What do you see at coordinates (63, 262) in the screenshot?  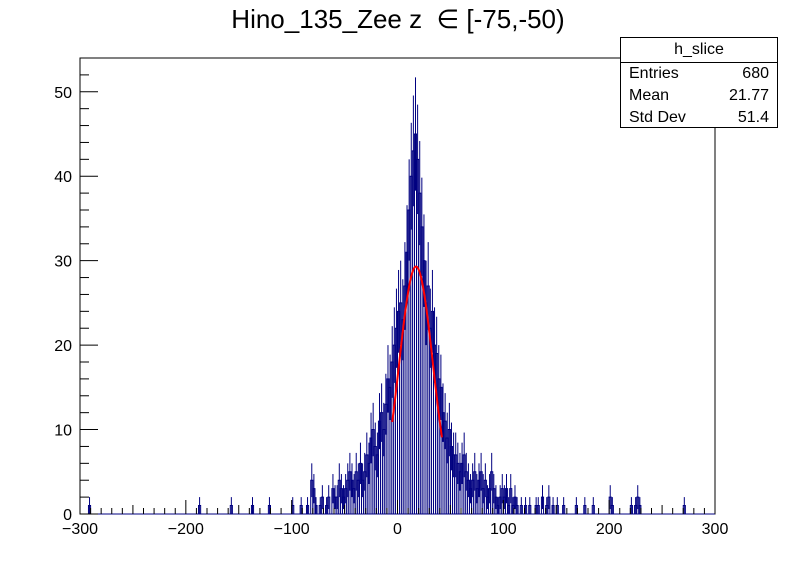 I see `y-tick-label: 30` at bounding box center [63, 262].